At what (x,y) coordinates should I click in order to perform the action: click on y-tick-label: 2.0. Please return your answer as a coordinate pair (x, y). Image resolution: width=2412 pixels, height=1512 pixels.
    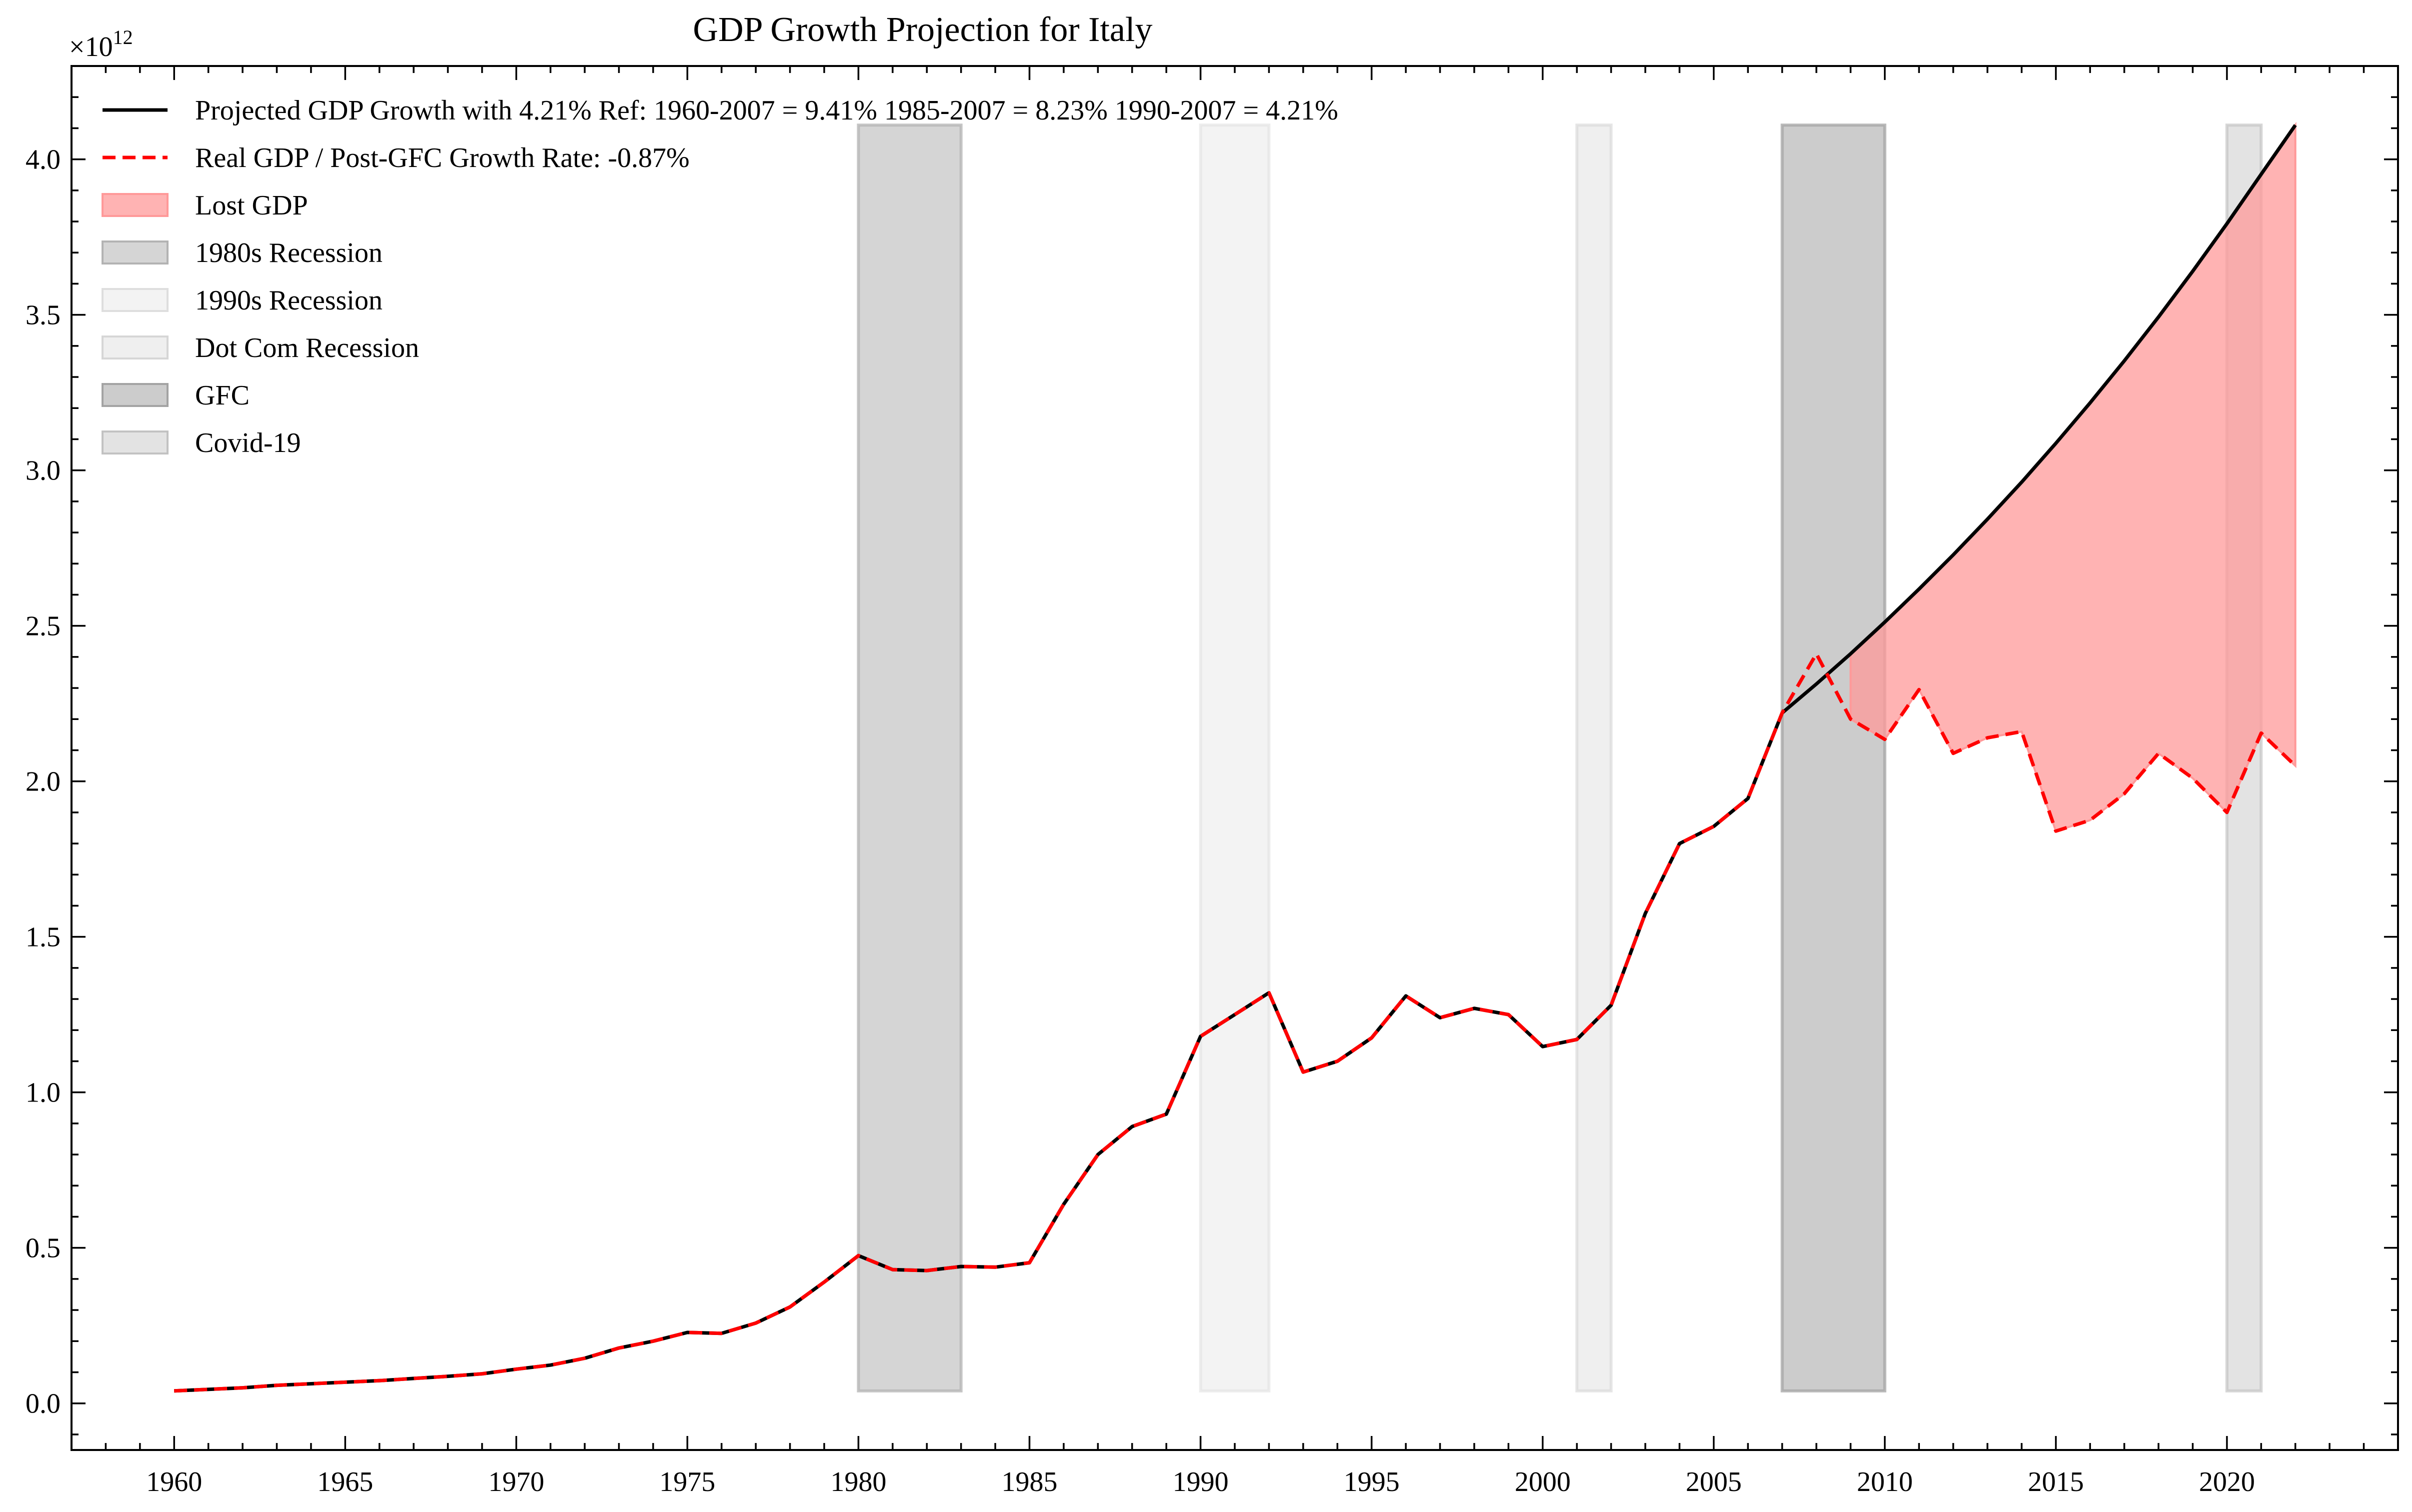
    Looking at the image, I should click on (43, 782).